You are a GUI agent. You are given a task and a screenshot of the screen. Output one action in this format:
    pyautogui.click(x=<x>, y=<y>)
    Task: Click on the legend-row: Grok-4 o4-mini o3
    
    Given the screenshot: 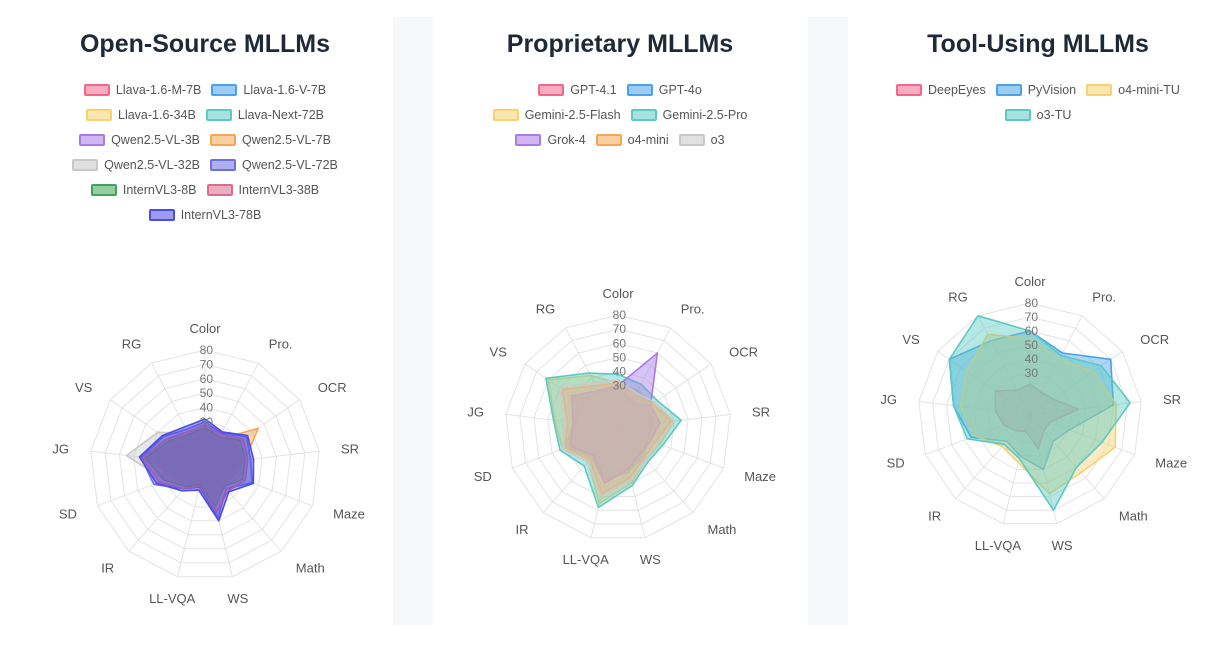 What is the action you would take?
    pyautogui.click(x=620, y=139)
    